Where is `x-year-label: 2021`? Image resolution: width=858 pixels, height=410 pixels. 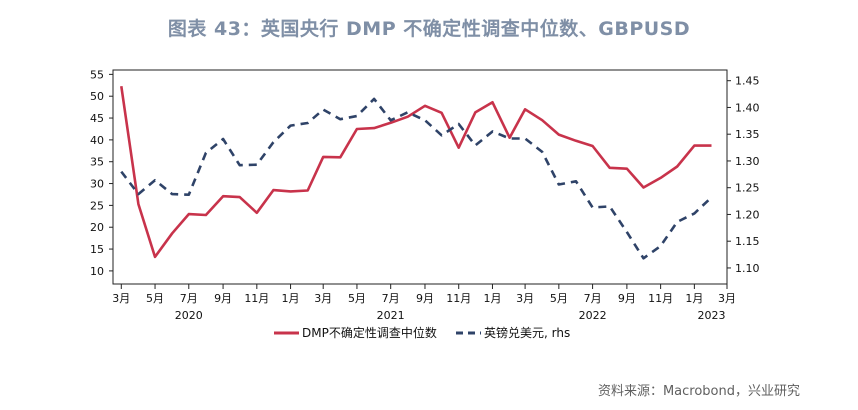
x-year-label: 2021 is located at coordinates (391, 315).